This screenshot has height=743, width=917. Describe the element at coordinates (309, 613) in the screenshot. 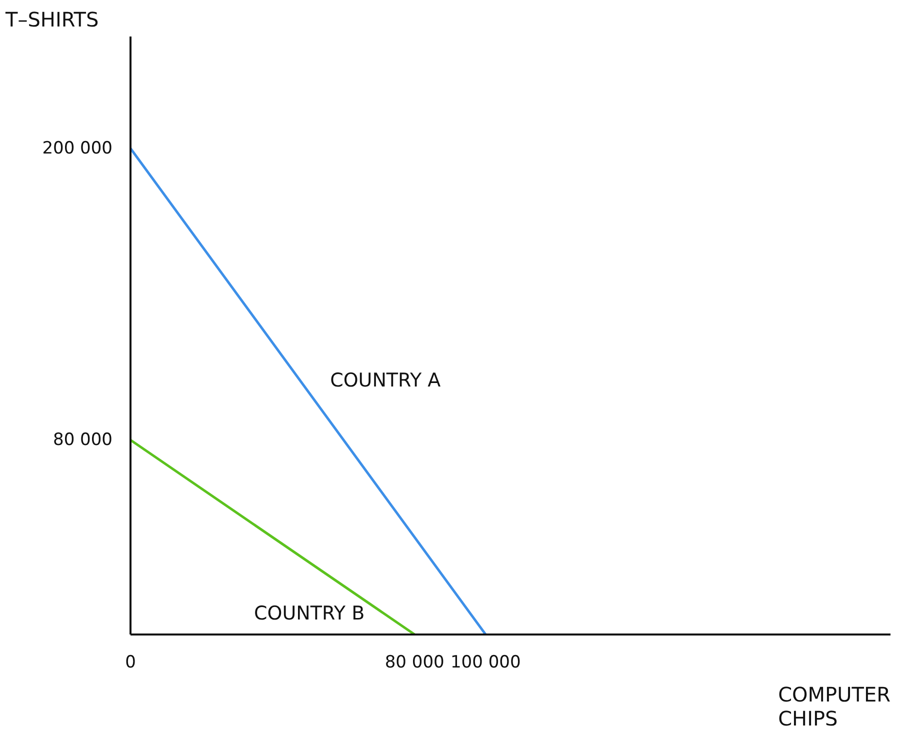

I see `series-label: COUNTRY B` at that location.